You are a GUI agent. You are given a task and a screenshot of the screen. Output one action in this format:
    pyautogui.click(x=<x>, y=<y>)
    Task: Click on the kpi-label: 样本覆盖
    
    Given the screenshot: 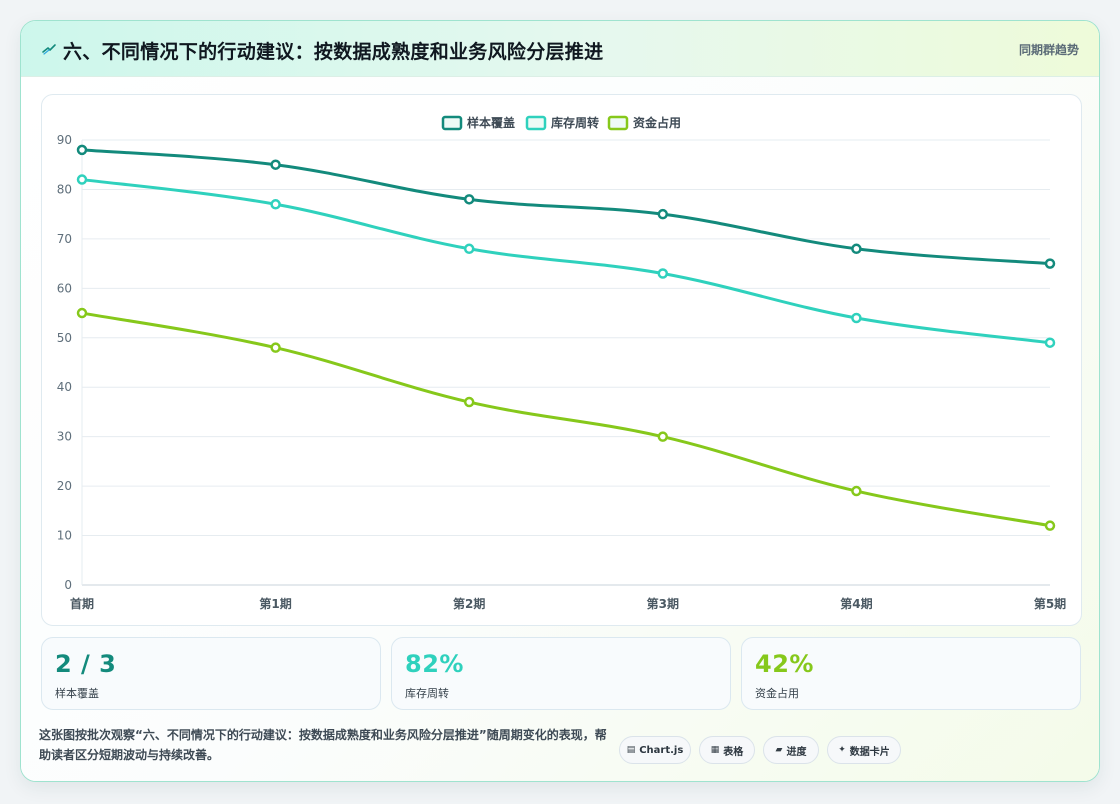 What is the action you would take?
    pyautogui.click(x=77, y=693)
    